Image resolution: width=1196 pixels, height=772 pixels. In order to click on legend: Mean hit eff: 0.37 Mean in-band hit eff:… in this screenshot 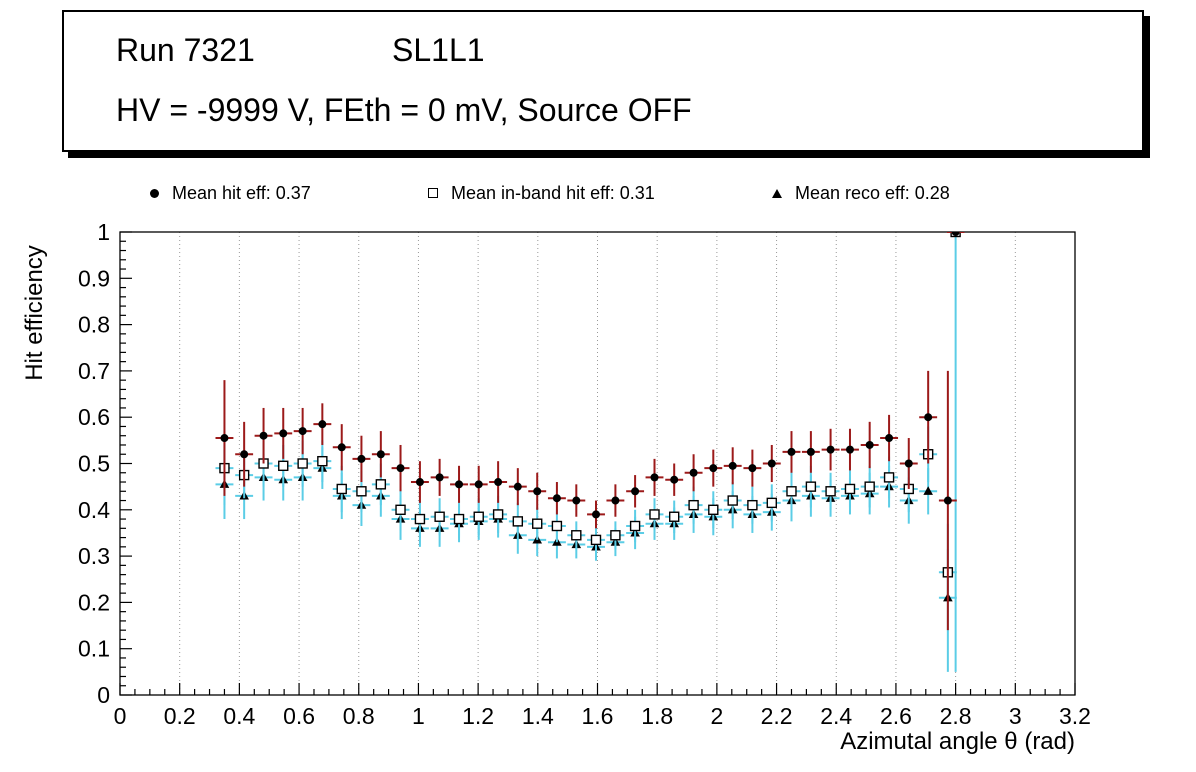, I will do `click(610, 193)`.